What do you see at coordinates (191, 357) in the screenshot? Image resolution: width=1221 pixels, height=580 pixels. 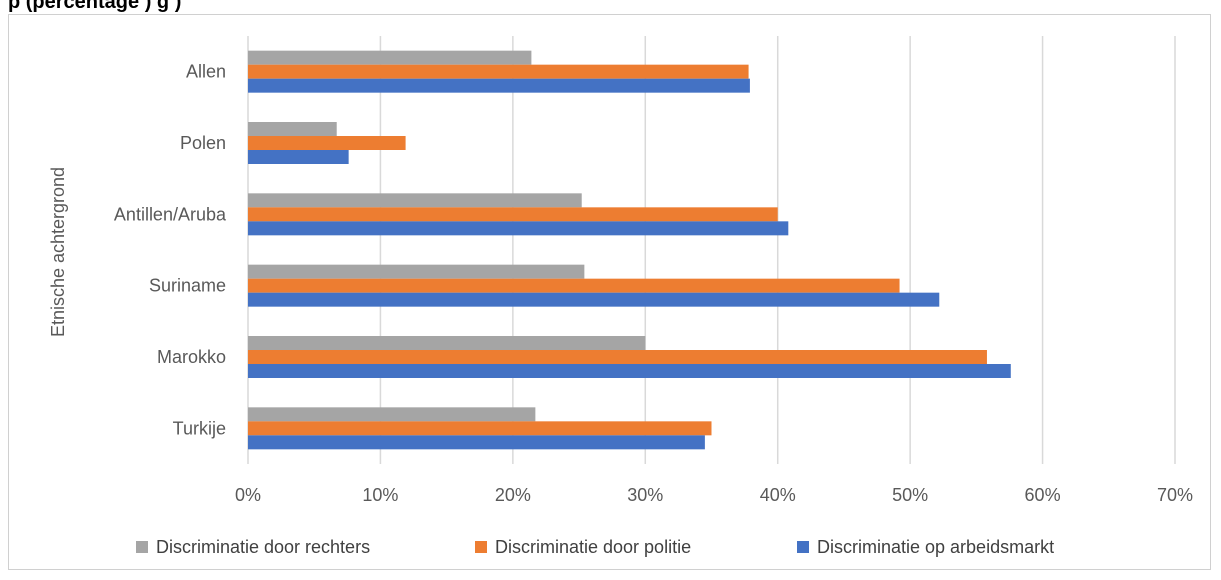 I see `category-label: Marokko` at bounding box center [191, 357].